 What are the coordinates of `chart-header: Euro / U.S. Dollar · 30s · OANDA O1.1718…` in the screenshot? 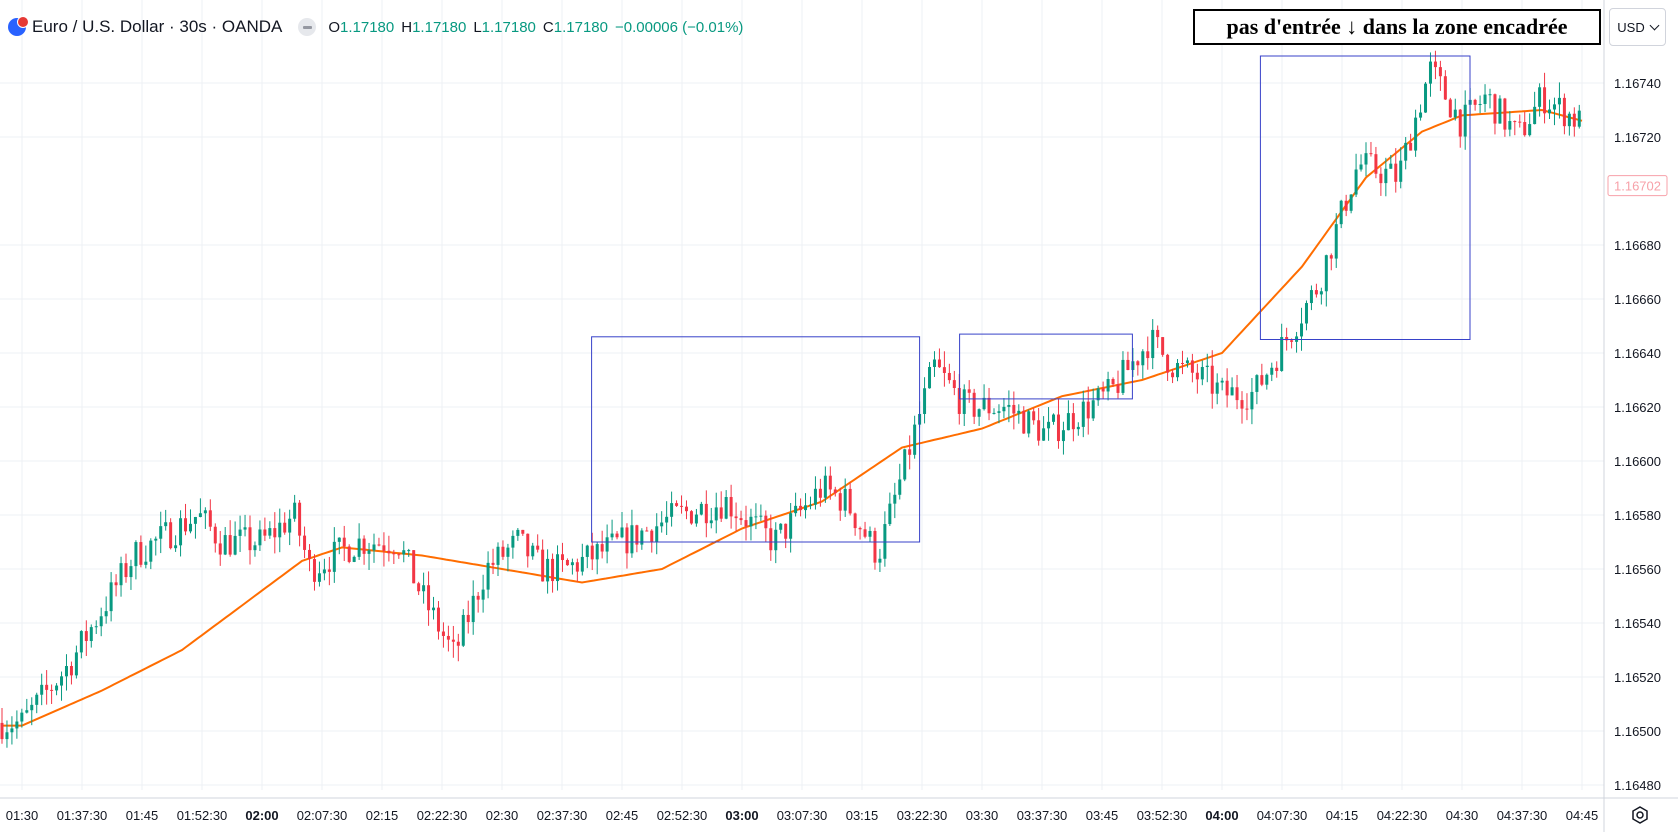 It's located at (375, 27).